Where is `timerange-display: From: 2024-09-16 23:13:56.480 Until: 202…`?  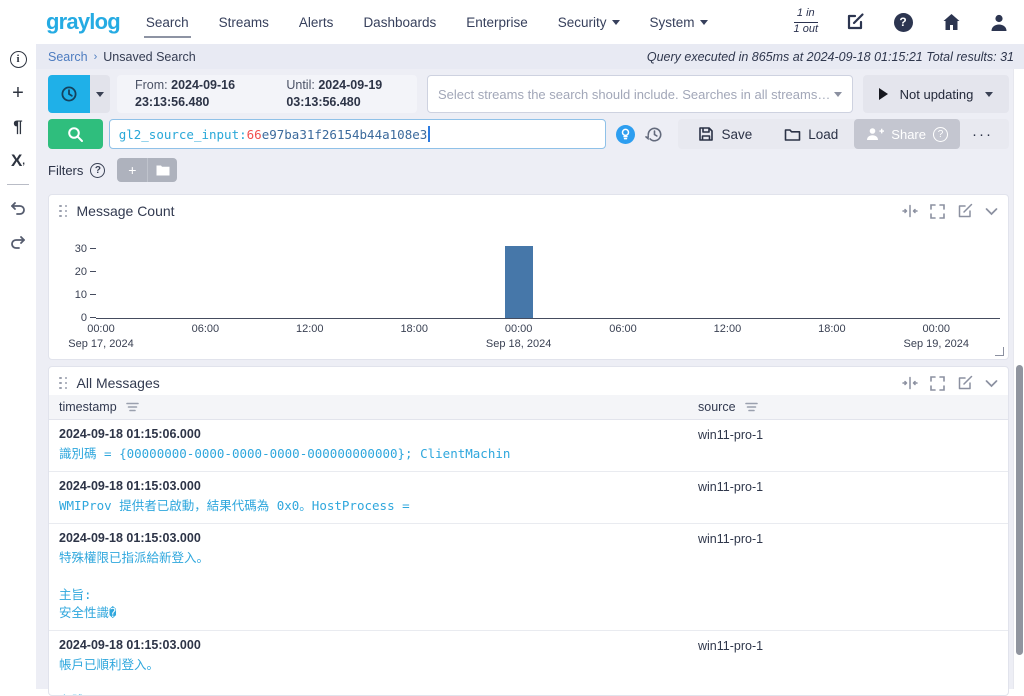
timerange-display: From: 2024-09-16 23:13:56.480 Until: 202… is located at coordinates (267, 94).